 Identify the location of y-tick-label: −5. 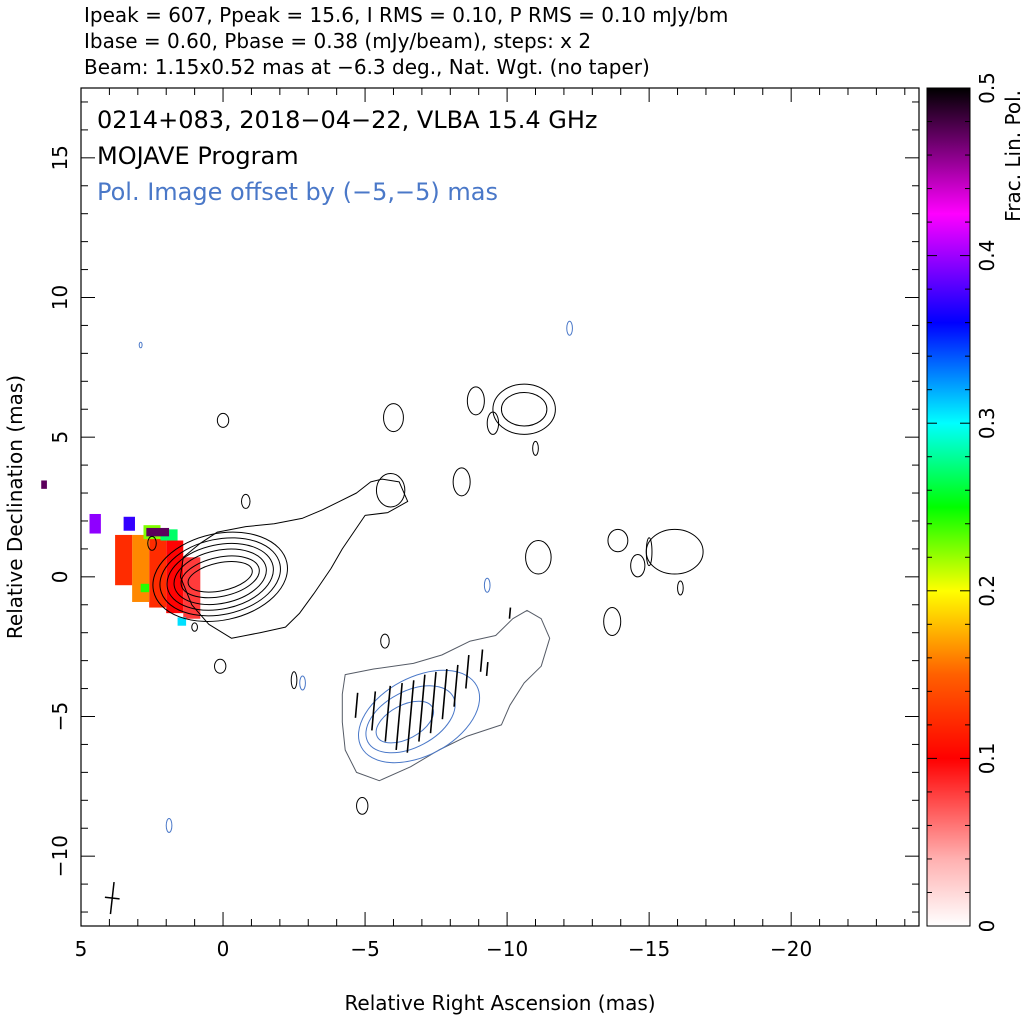
(60, 716).